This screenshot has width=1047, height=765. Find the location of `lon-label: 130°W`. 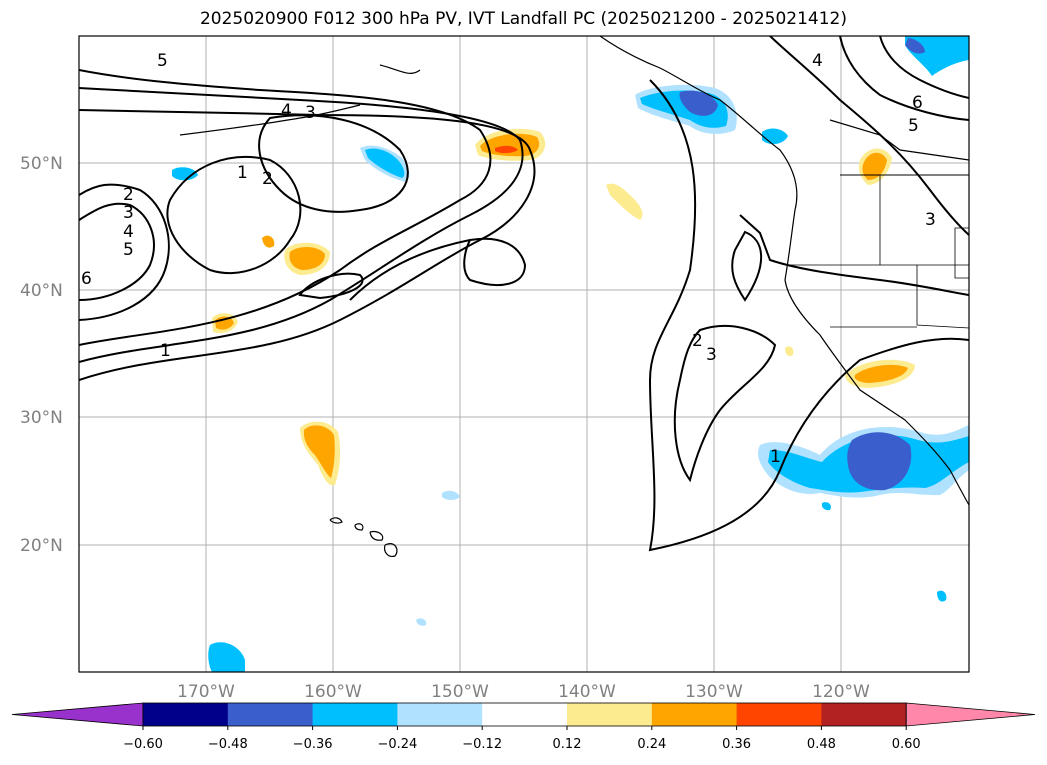

lon-label: 130°W is located at coordinates (714, 692).